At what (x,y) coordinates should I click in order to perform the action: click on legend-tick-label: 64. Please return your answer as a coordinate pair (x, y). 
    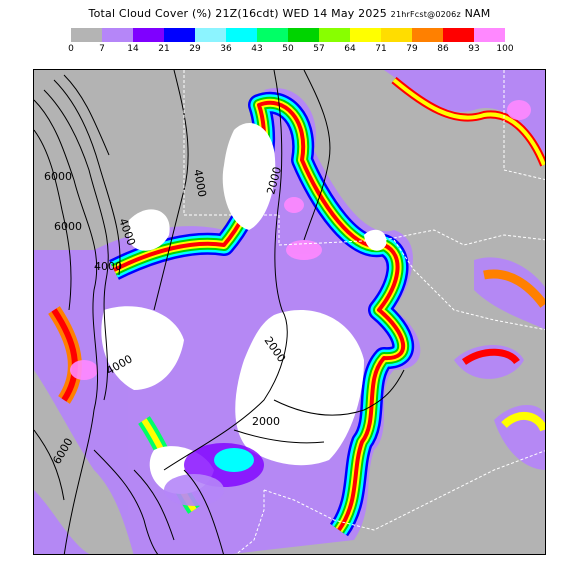
    Looking at the image, I should click on (350, 49).